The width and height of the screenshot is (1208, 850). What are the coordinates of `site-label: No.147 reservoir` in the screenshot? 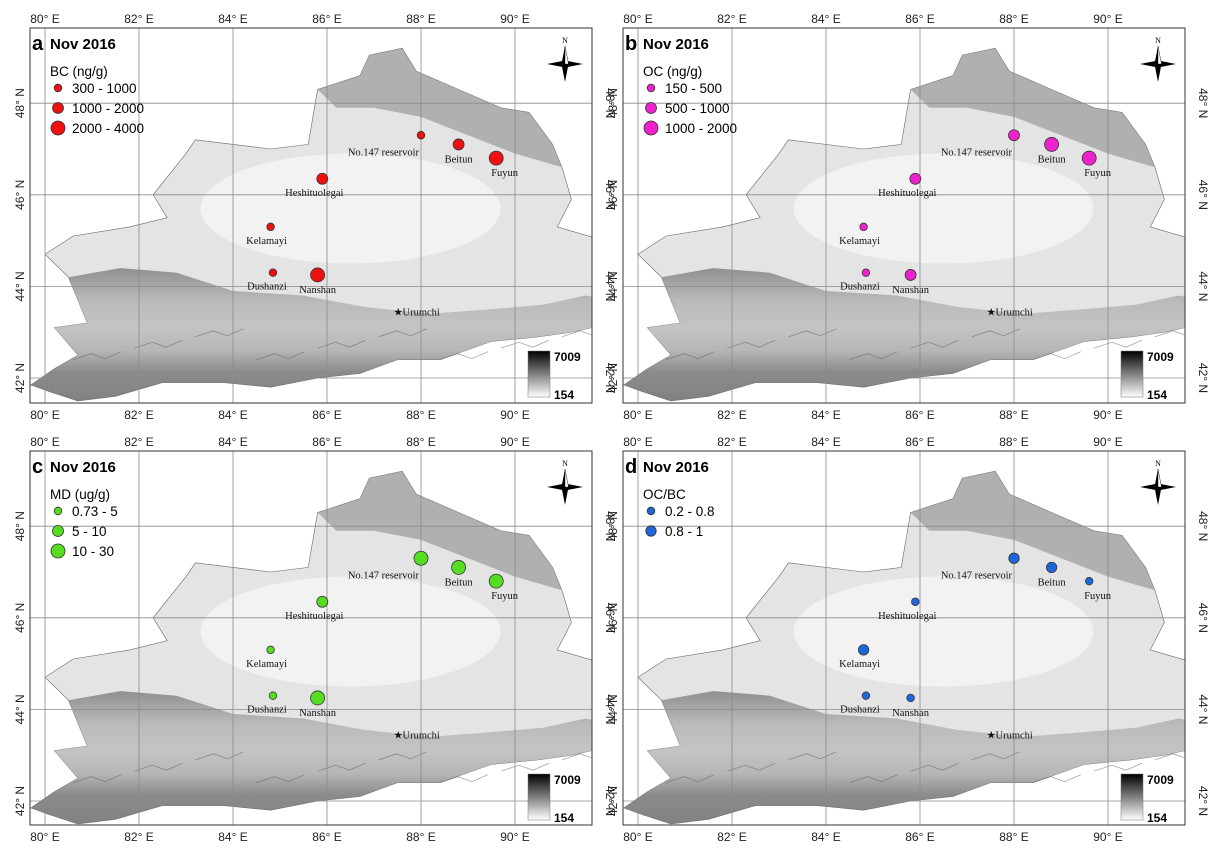 It's located at (384, 575).